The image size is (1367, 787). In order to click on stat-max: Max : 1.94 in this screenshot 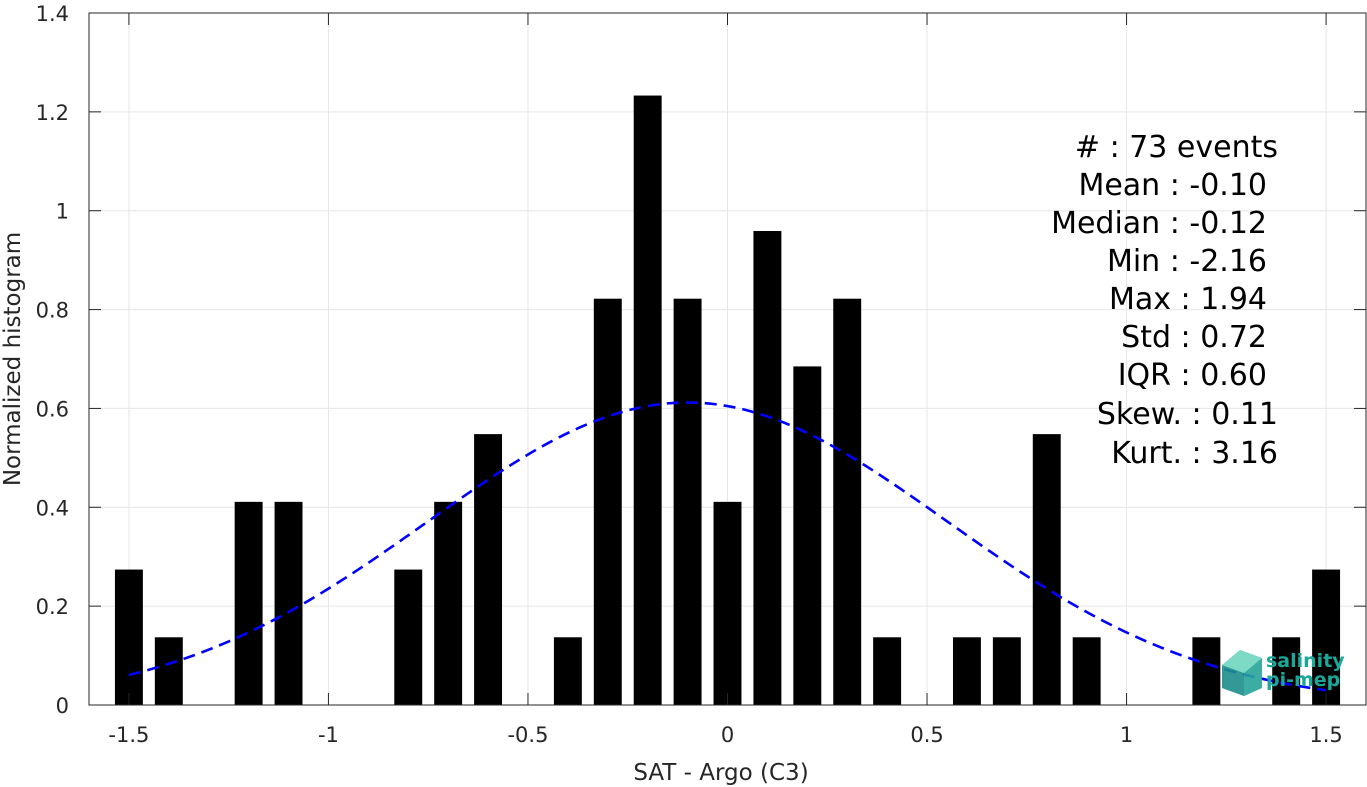, I will do `click(1188, 299)`.